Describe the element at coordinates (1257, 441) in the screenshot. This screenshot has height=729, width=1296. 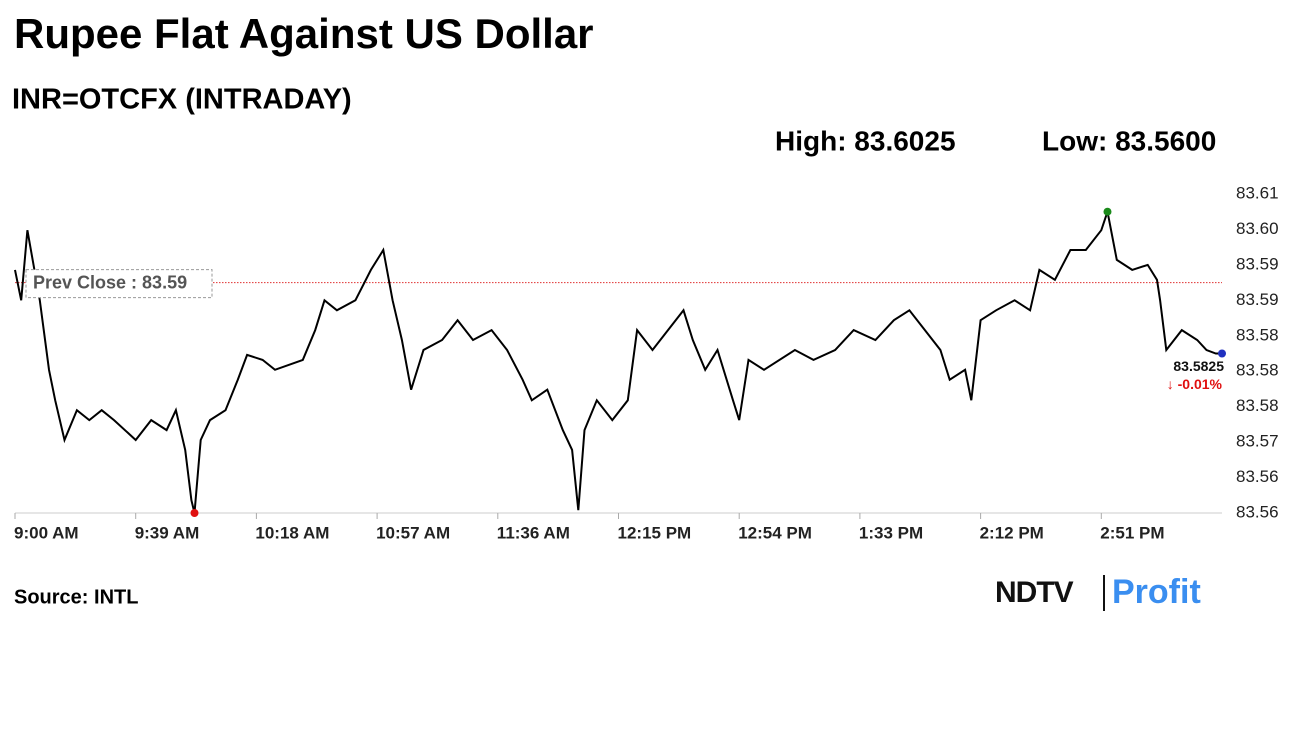
I see `y-tick-label: 83.57` at that location.